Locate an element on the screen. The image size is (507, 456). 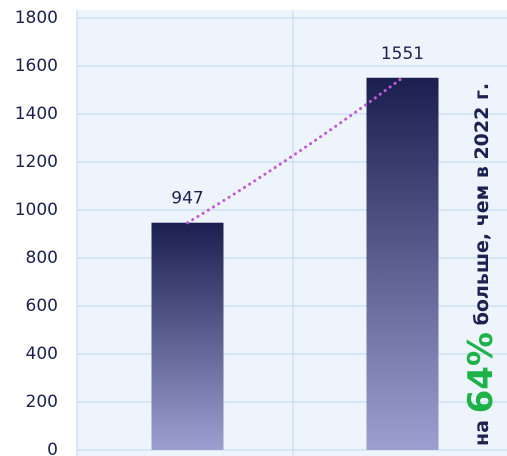
y-tick-label: 400 is located at coordinates (42, 354).